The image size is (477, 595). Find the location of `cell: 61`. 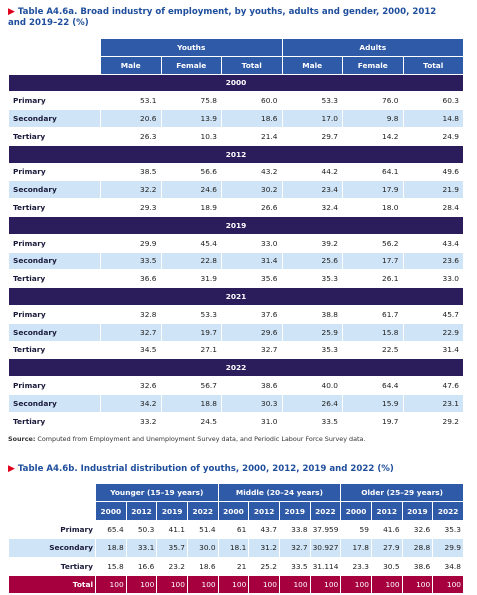

cell: 61 is located at coordinates (233, 529).